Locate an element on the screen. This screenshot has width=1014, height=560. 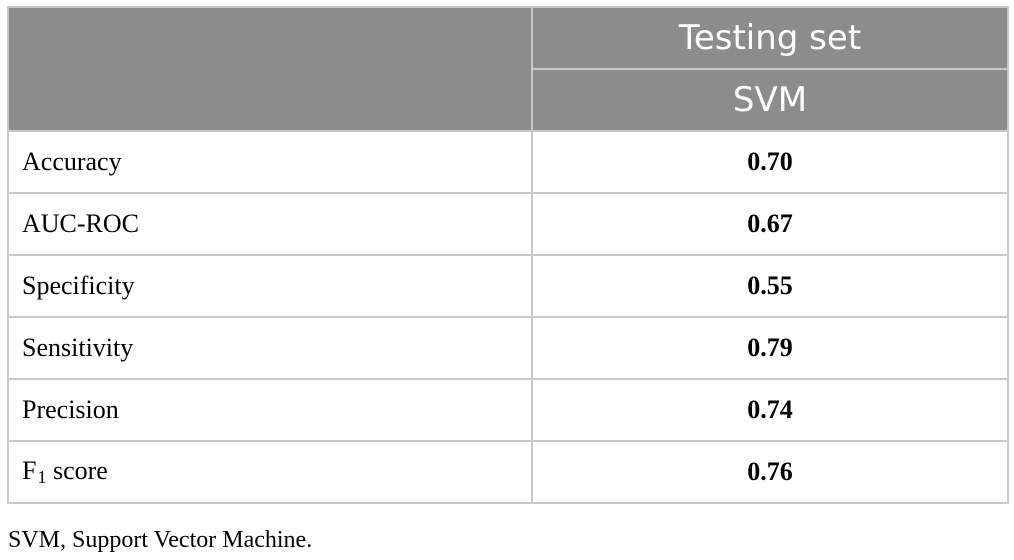
table-row: Accuracy 0.70 is located at coordinates (508, 162).